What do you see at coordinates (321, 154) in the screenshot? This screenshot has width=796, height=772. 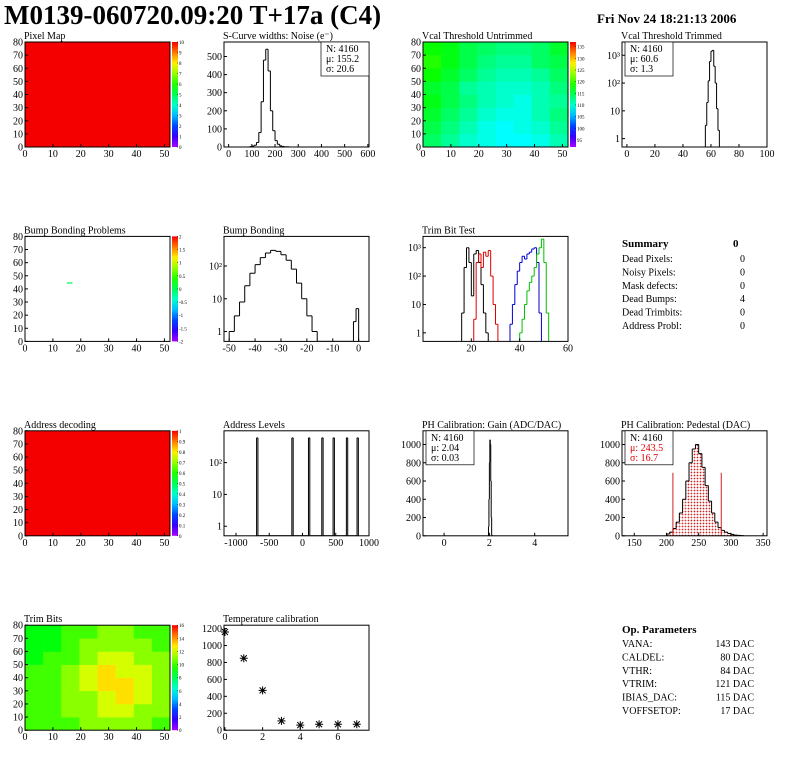 I see `x-tick-label: 400` at bounding box center [321, 154].